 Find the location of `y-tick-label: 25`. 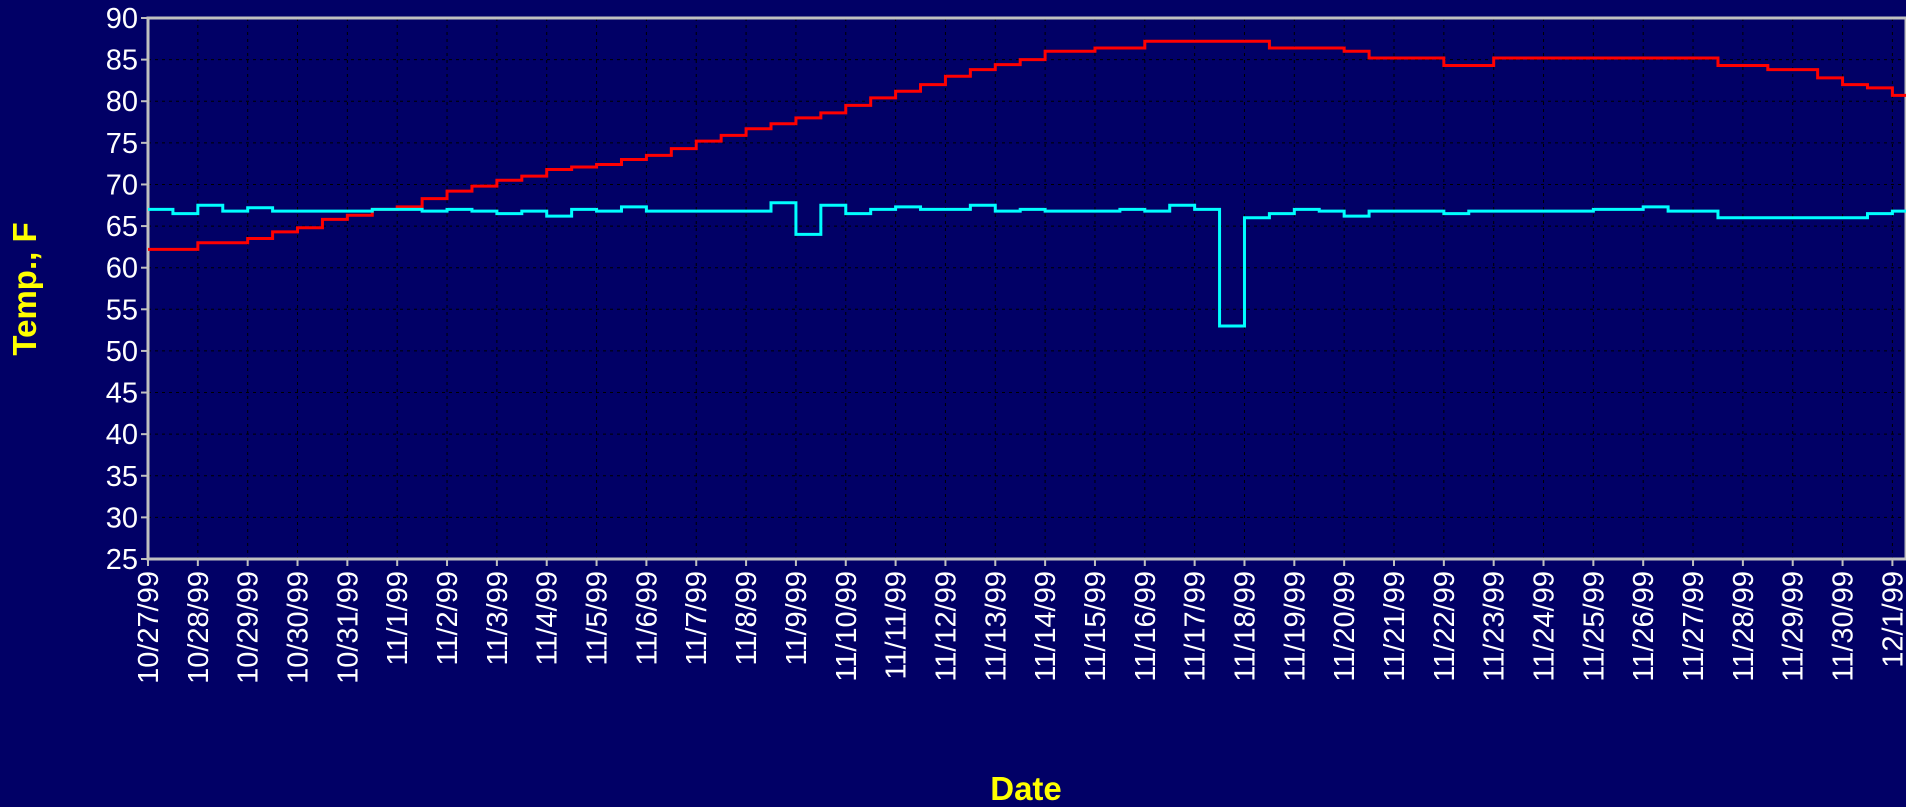

y-tick-label: 25 is located at coordinates (122, 560).